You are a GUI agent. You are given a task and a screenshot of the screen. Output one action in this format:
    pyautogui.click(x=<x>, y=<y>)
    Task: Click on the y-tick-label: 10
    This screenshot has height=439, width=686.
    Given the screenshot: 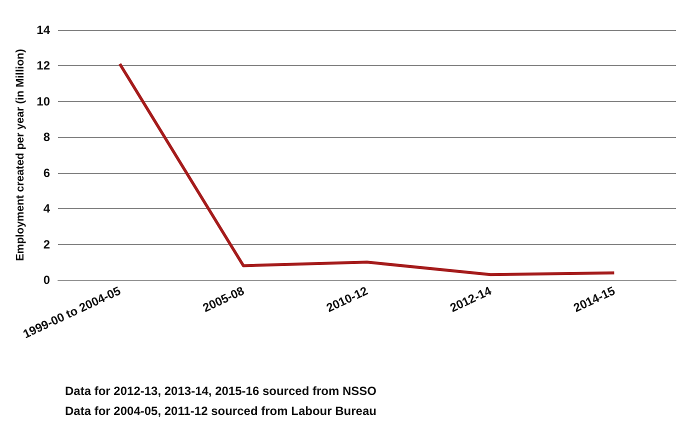 What is the action you would take?
    pyautogui.click(x=43, y=101)
    